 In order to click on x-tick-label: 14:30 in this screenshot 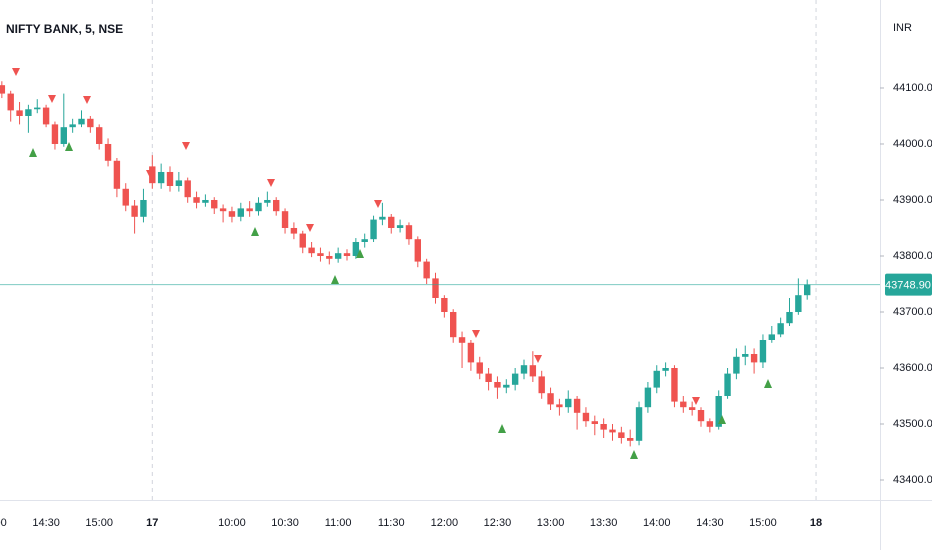, I will do `click(46, 523)`.